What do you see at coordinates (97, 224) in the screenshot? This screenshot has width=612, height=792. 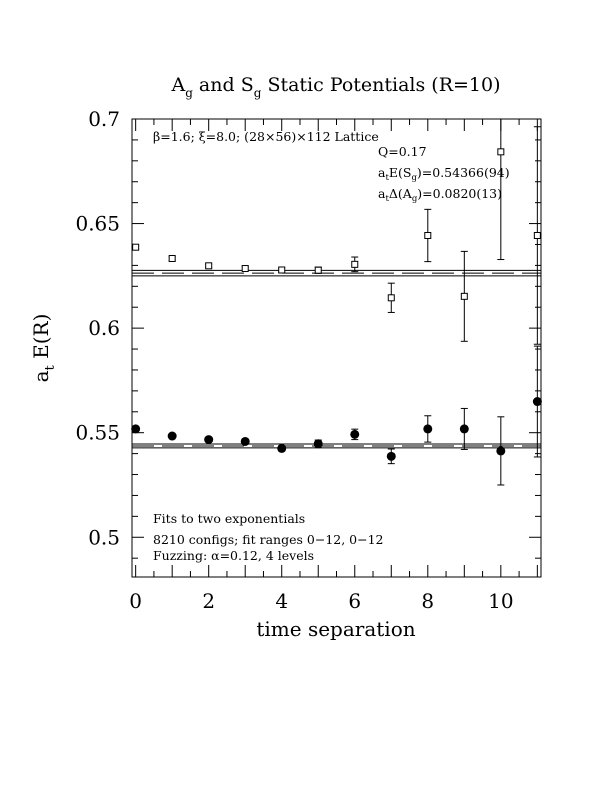 I see `y-tick-label: 0.65` at bounding box center [97, 224].